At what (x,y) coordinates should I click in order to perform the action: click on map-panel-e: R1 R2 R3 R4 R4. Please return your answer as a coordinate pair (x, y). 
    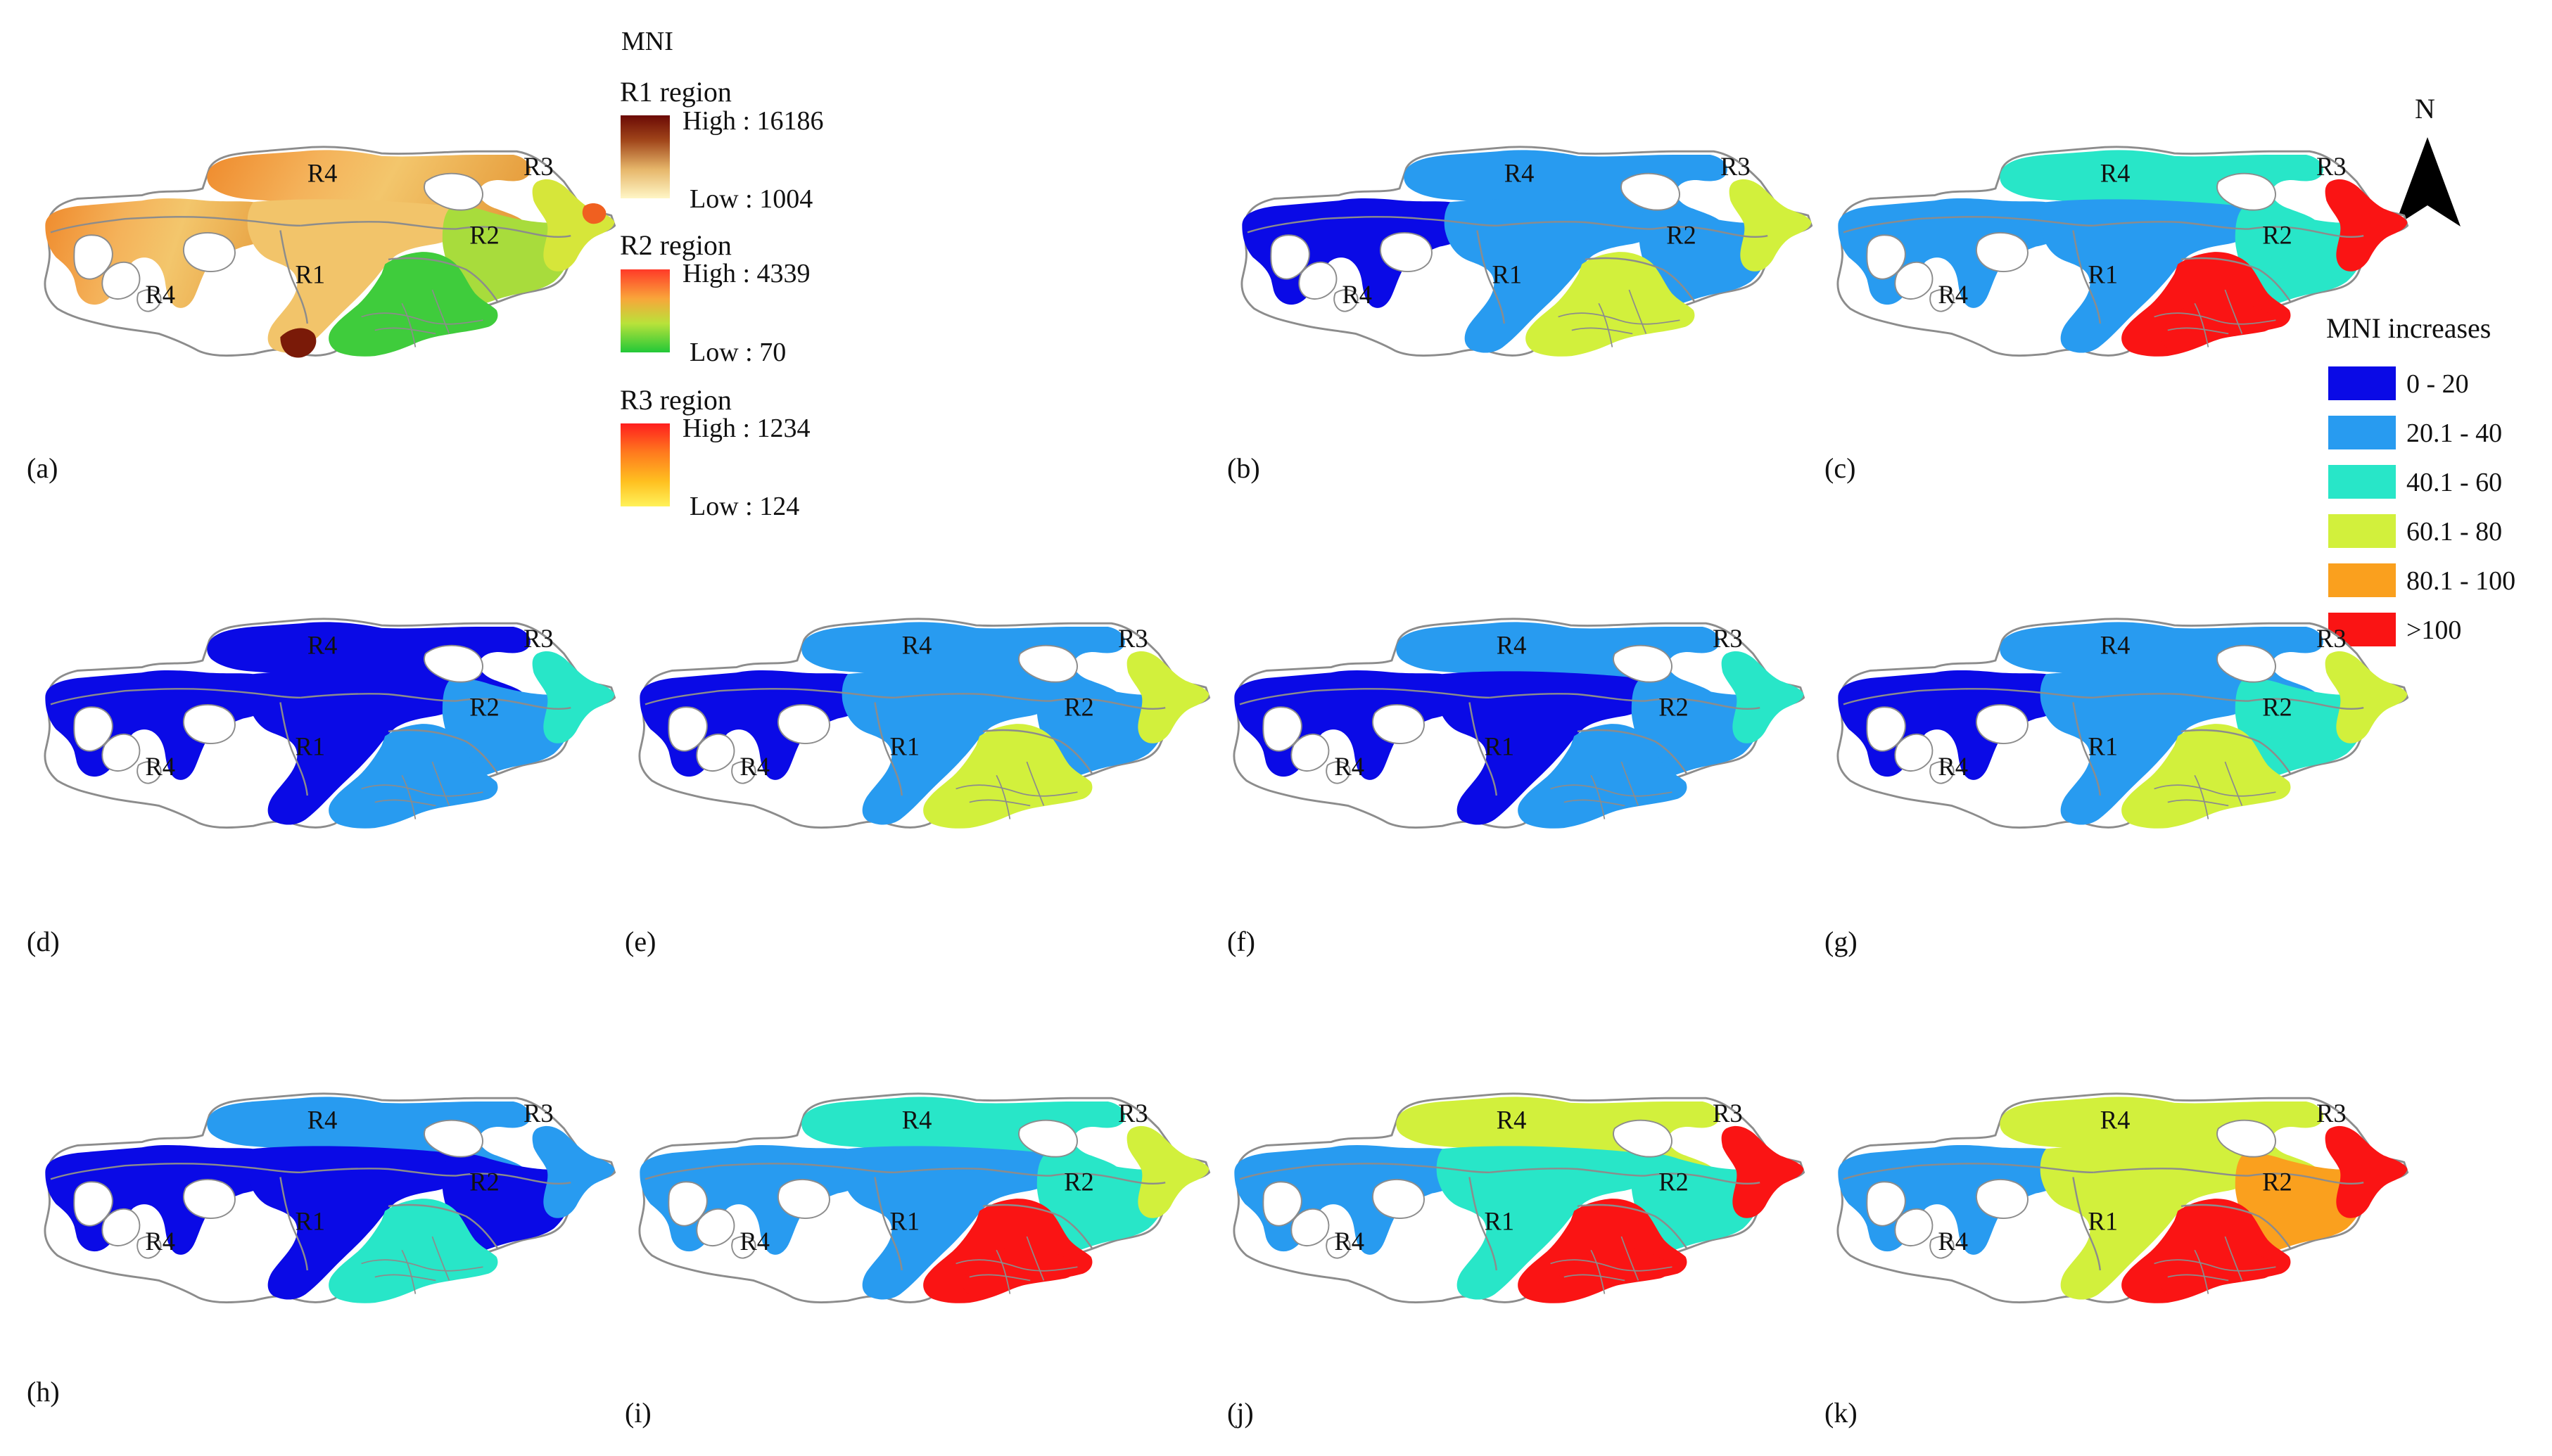
    Looking at the image, I should click on (924, 723).